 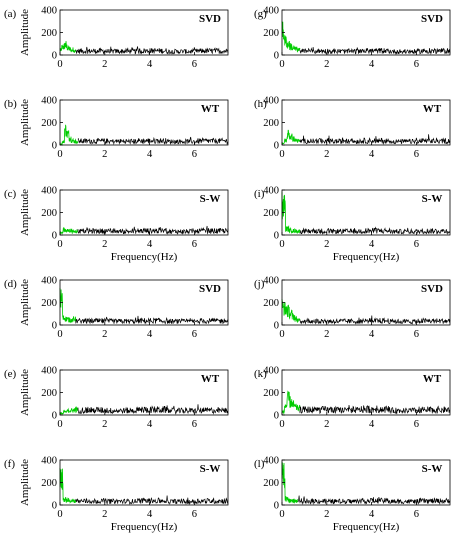 What do you see at coordinates (352, 38) in the screenshot?
I see `panel-7: 0 200 400 0 2 4 6 (g) SVD` at bounding box center [352, 38].